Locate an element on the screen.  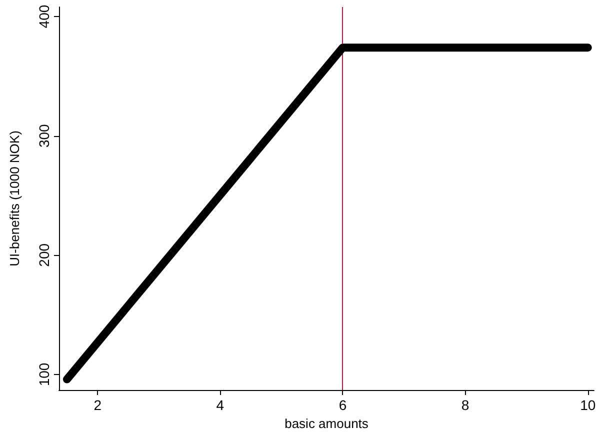
x-tick-label: 6 is located at coordinates (342, 405).